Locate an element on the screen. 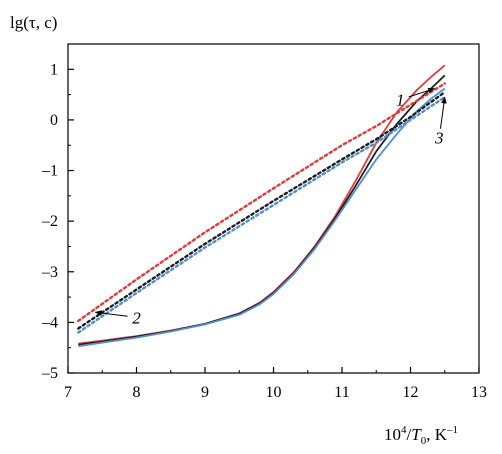  x-axis-label-sup: 4 is located at coordinates (404, 430).